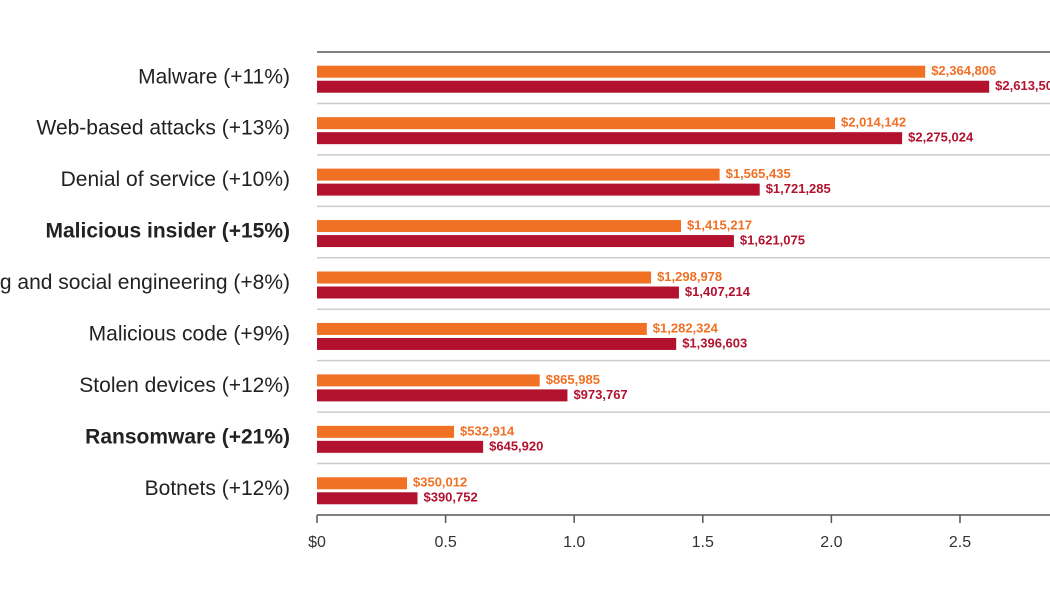 This screenshot has height=600, width=1050. What do you see at coordinates (317, 542) in the screenshot?
I see `x-tick-label: $0` at bounding box center [317, 542].